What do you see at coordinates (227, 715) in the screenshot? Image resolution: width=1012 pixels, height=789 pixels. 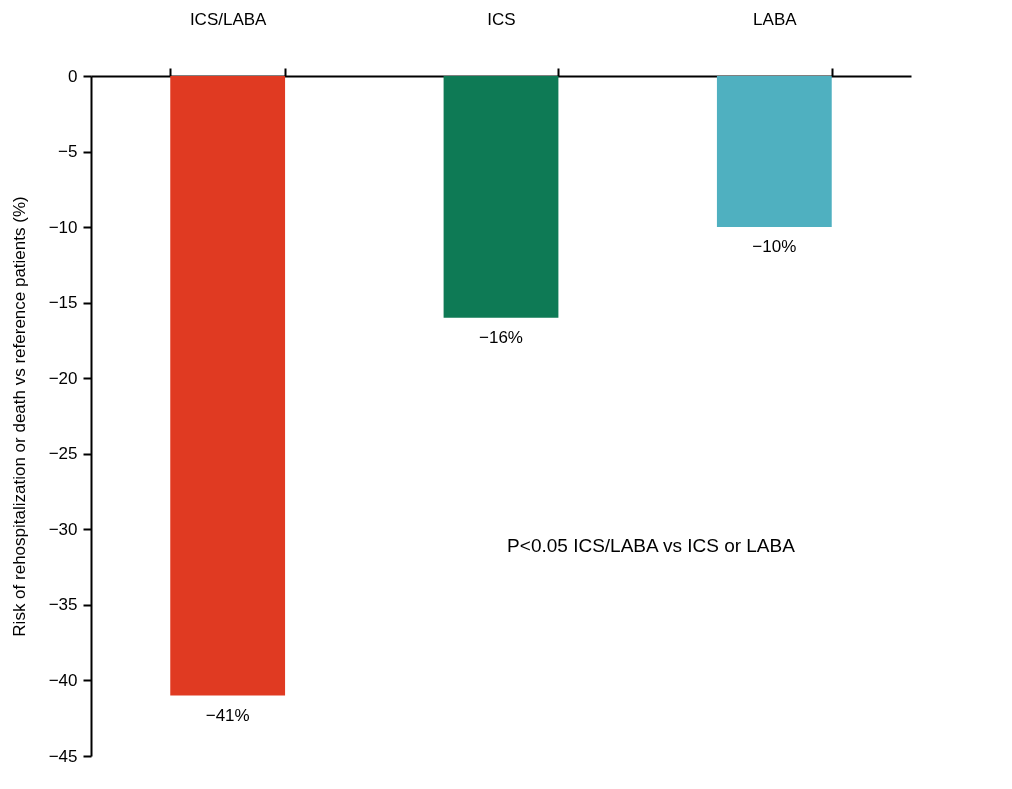 I see `data-label: −41%` at bounding box center [227, 715].